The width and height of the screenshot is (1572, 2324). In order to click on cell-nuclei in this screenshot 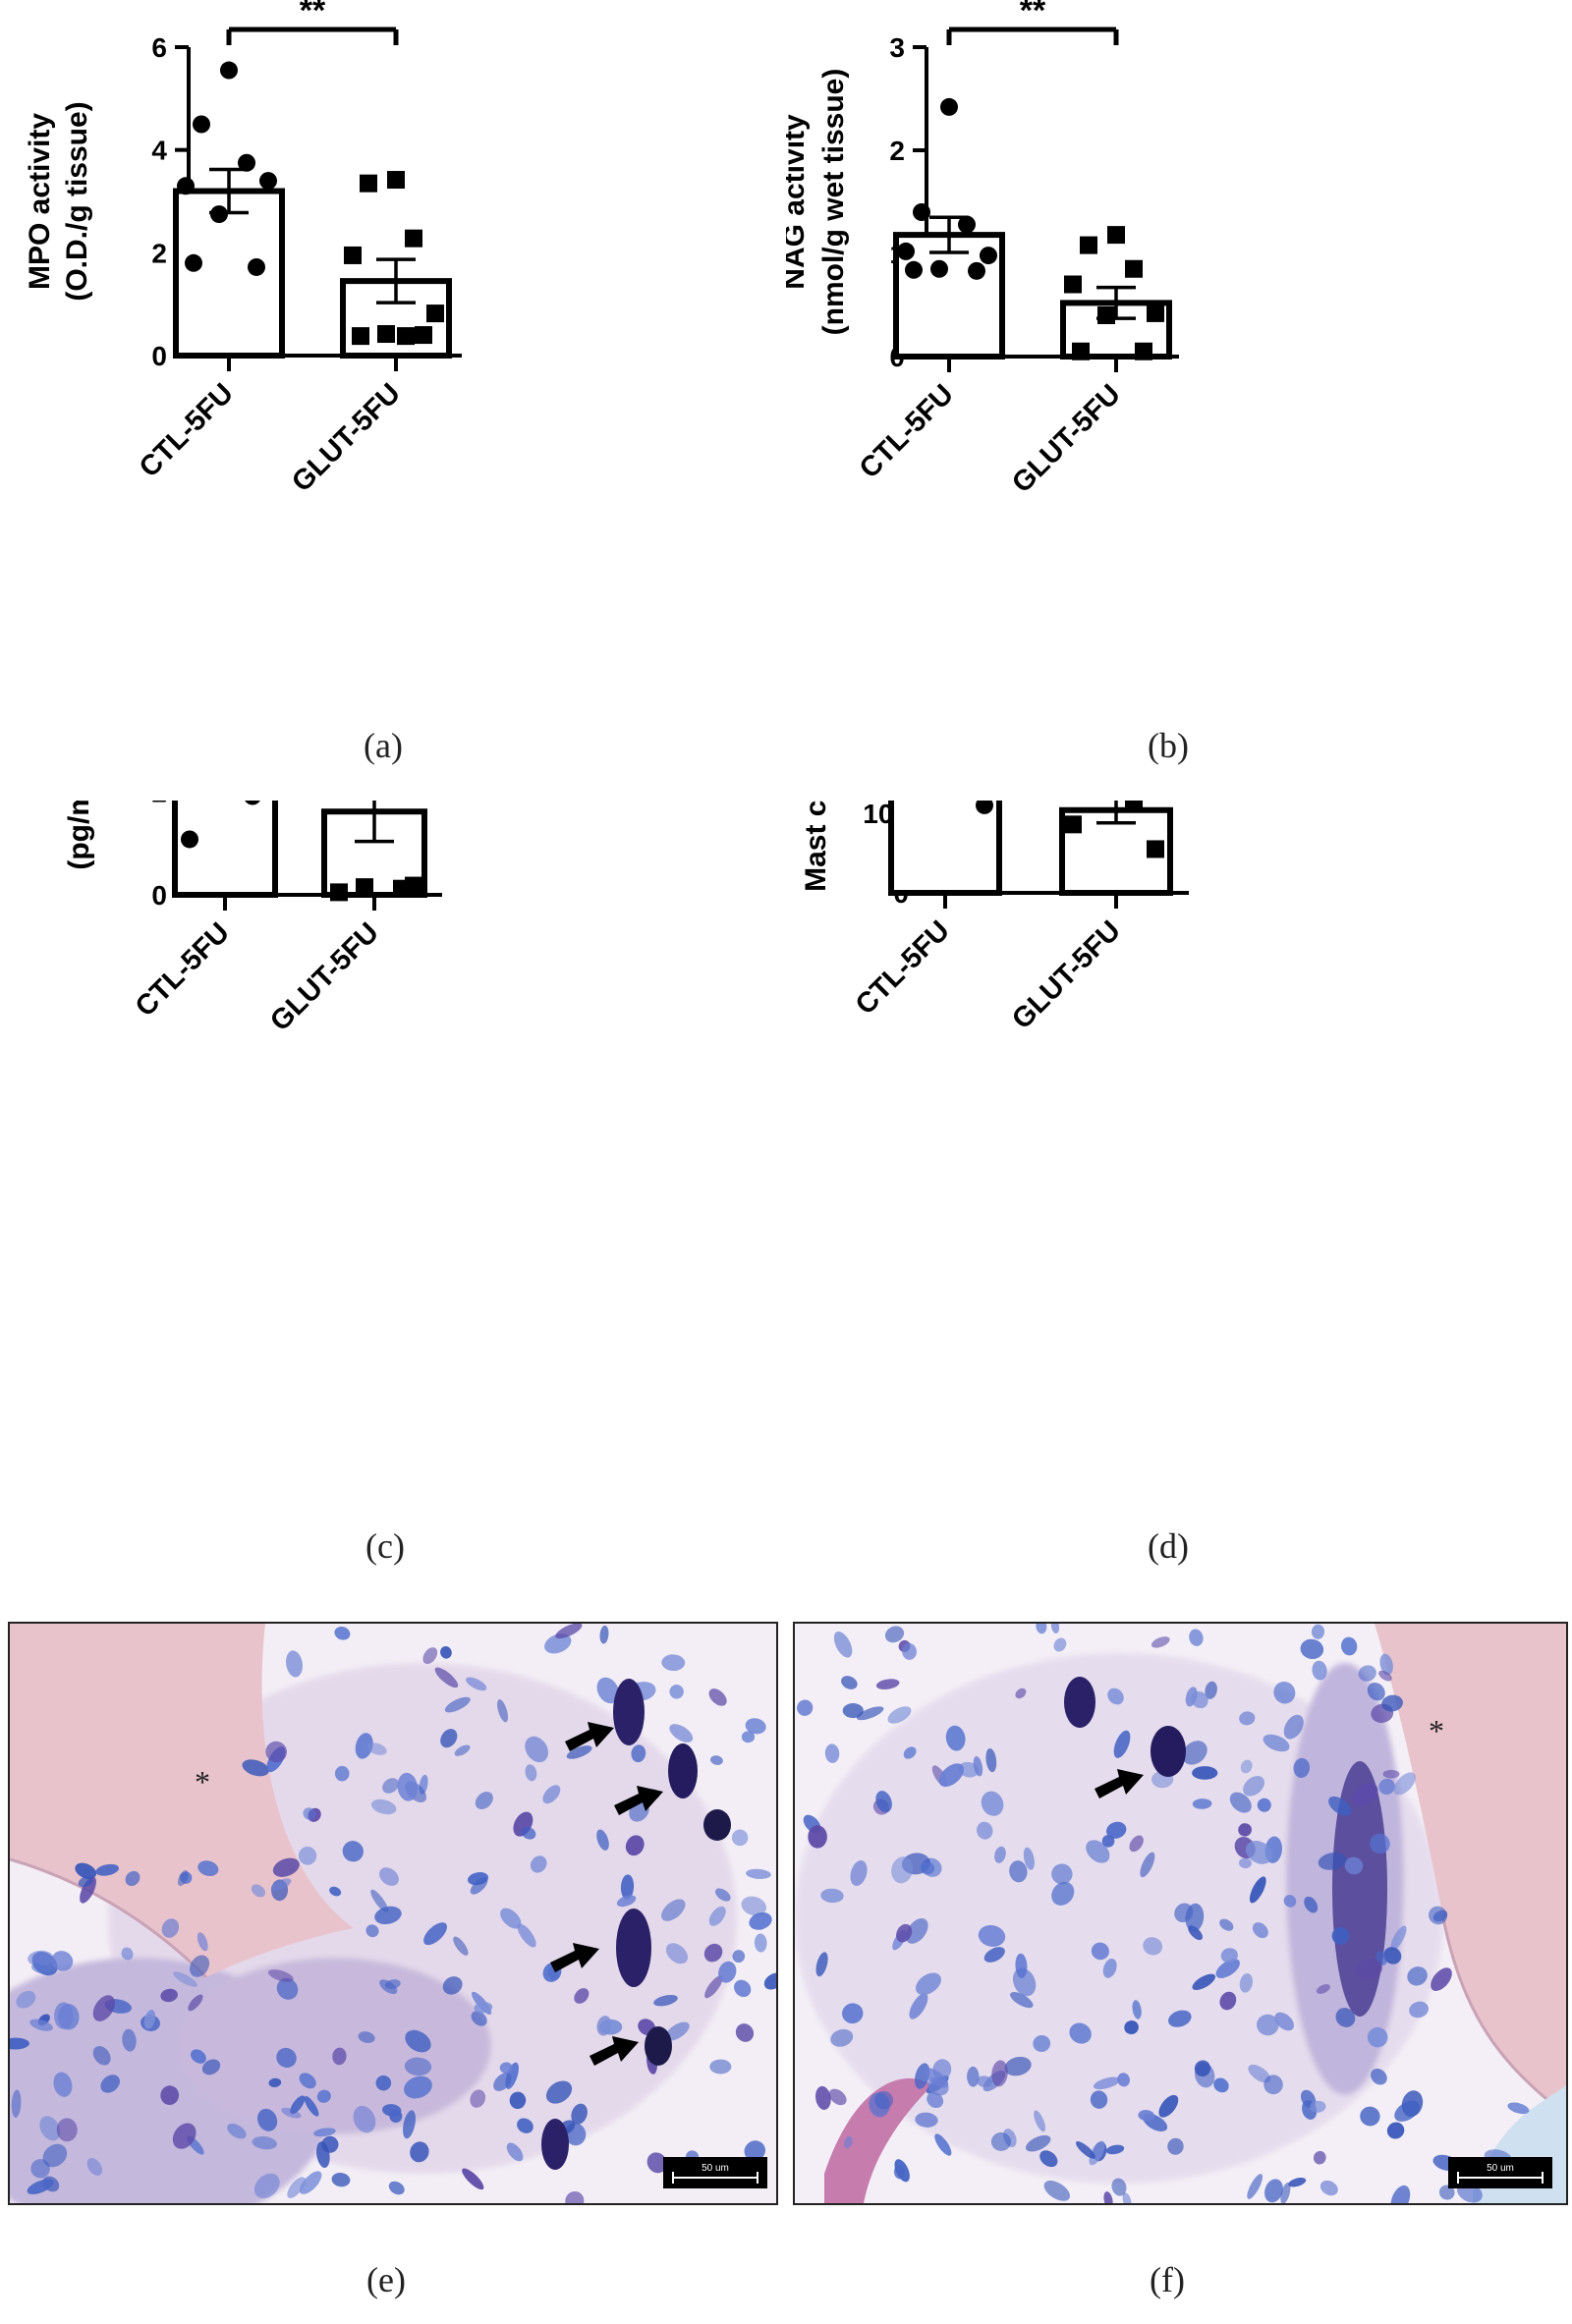, I will do `click(1163, 1913)`.